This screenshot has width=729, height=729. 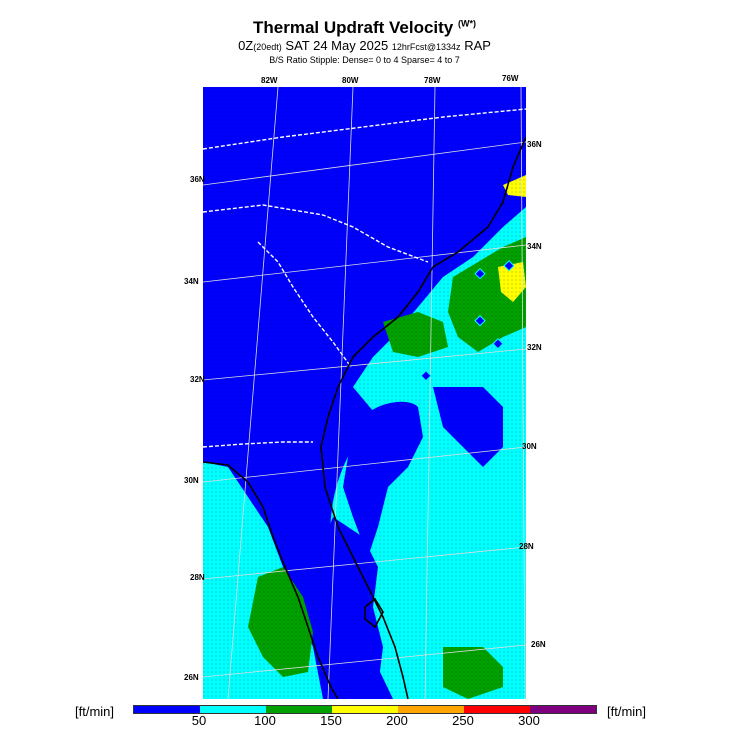 What do you see at coordinates (197, 577) in the screenshot?
I see `lat-label-left-28n: 28N` at bounding box center [197, 577].